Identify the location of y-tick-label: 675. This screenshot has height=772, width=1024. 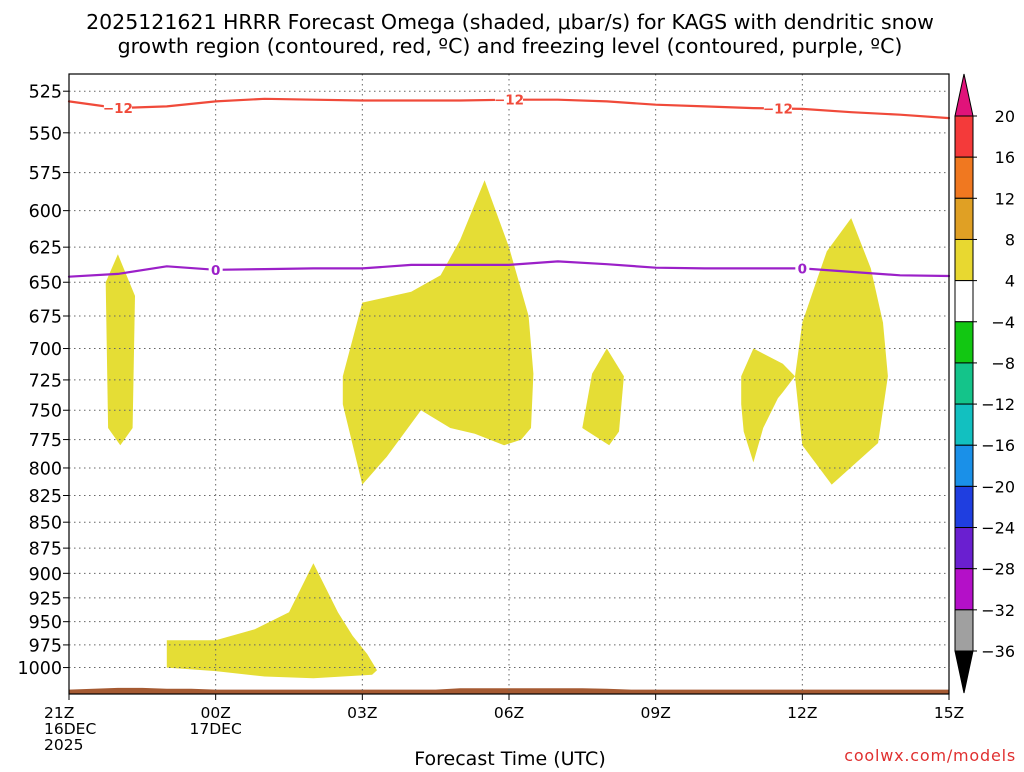
(45, 317).